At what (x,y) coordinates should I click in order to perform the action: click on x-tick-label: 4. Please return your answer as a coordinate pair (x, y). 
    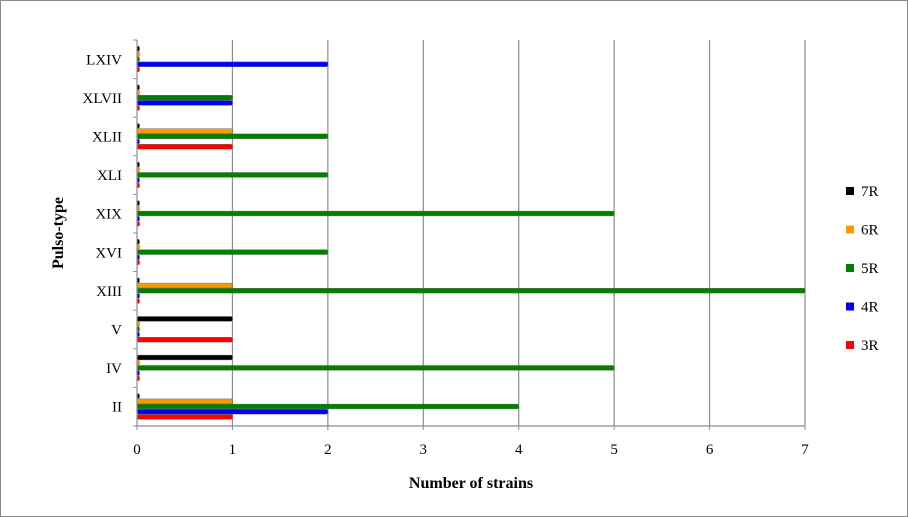
    Looking at the image, I should click on (519, 450).